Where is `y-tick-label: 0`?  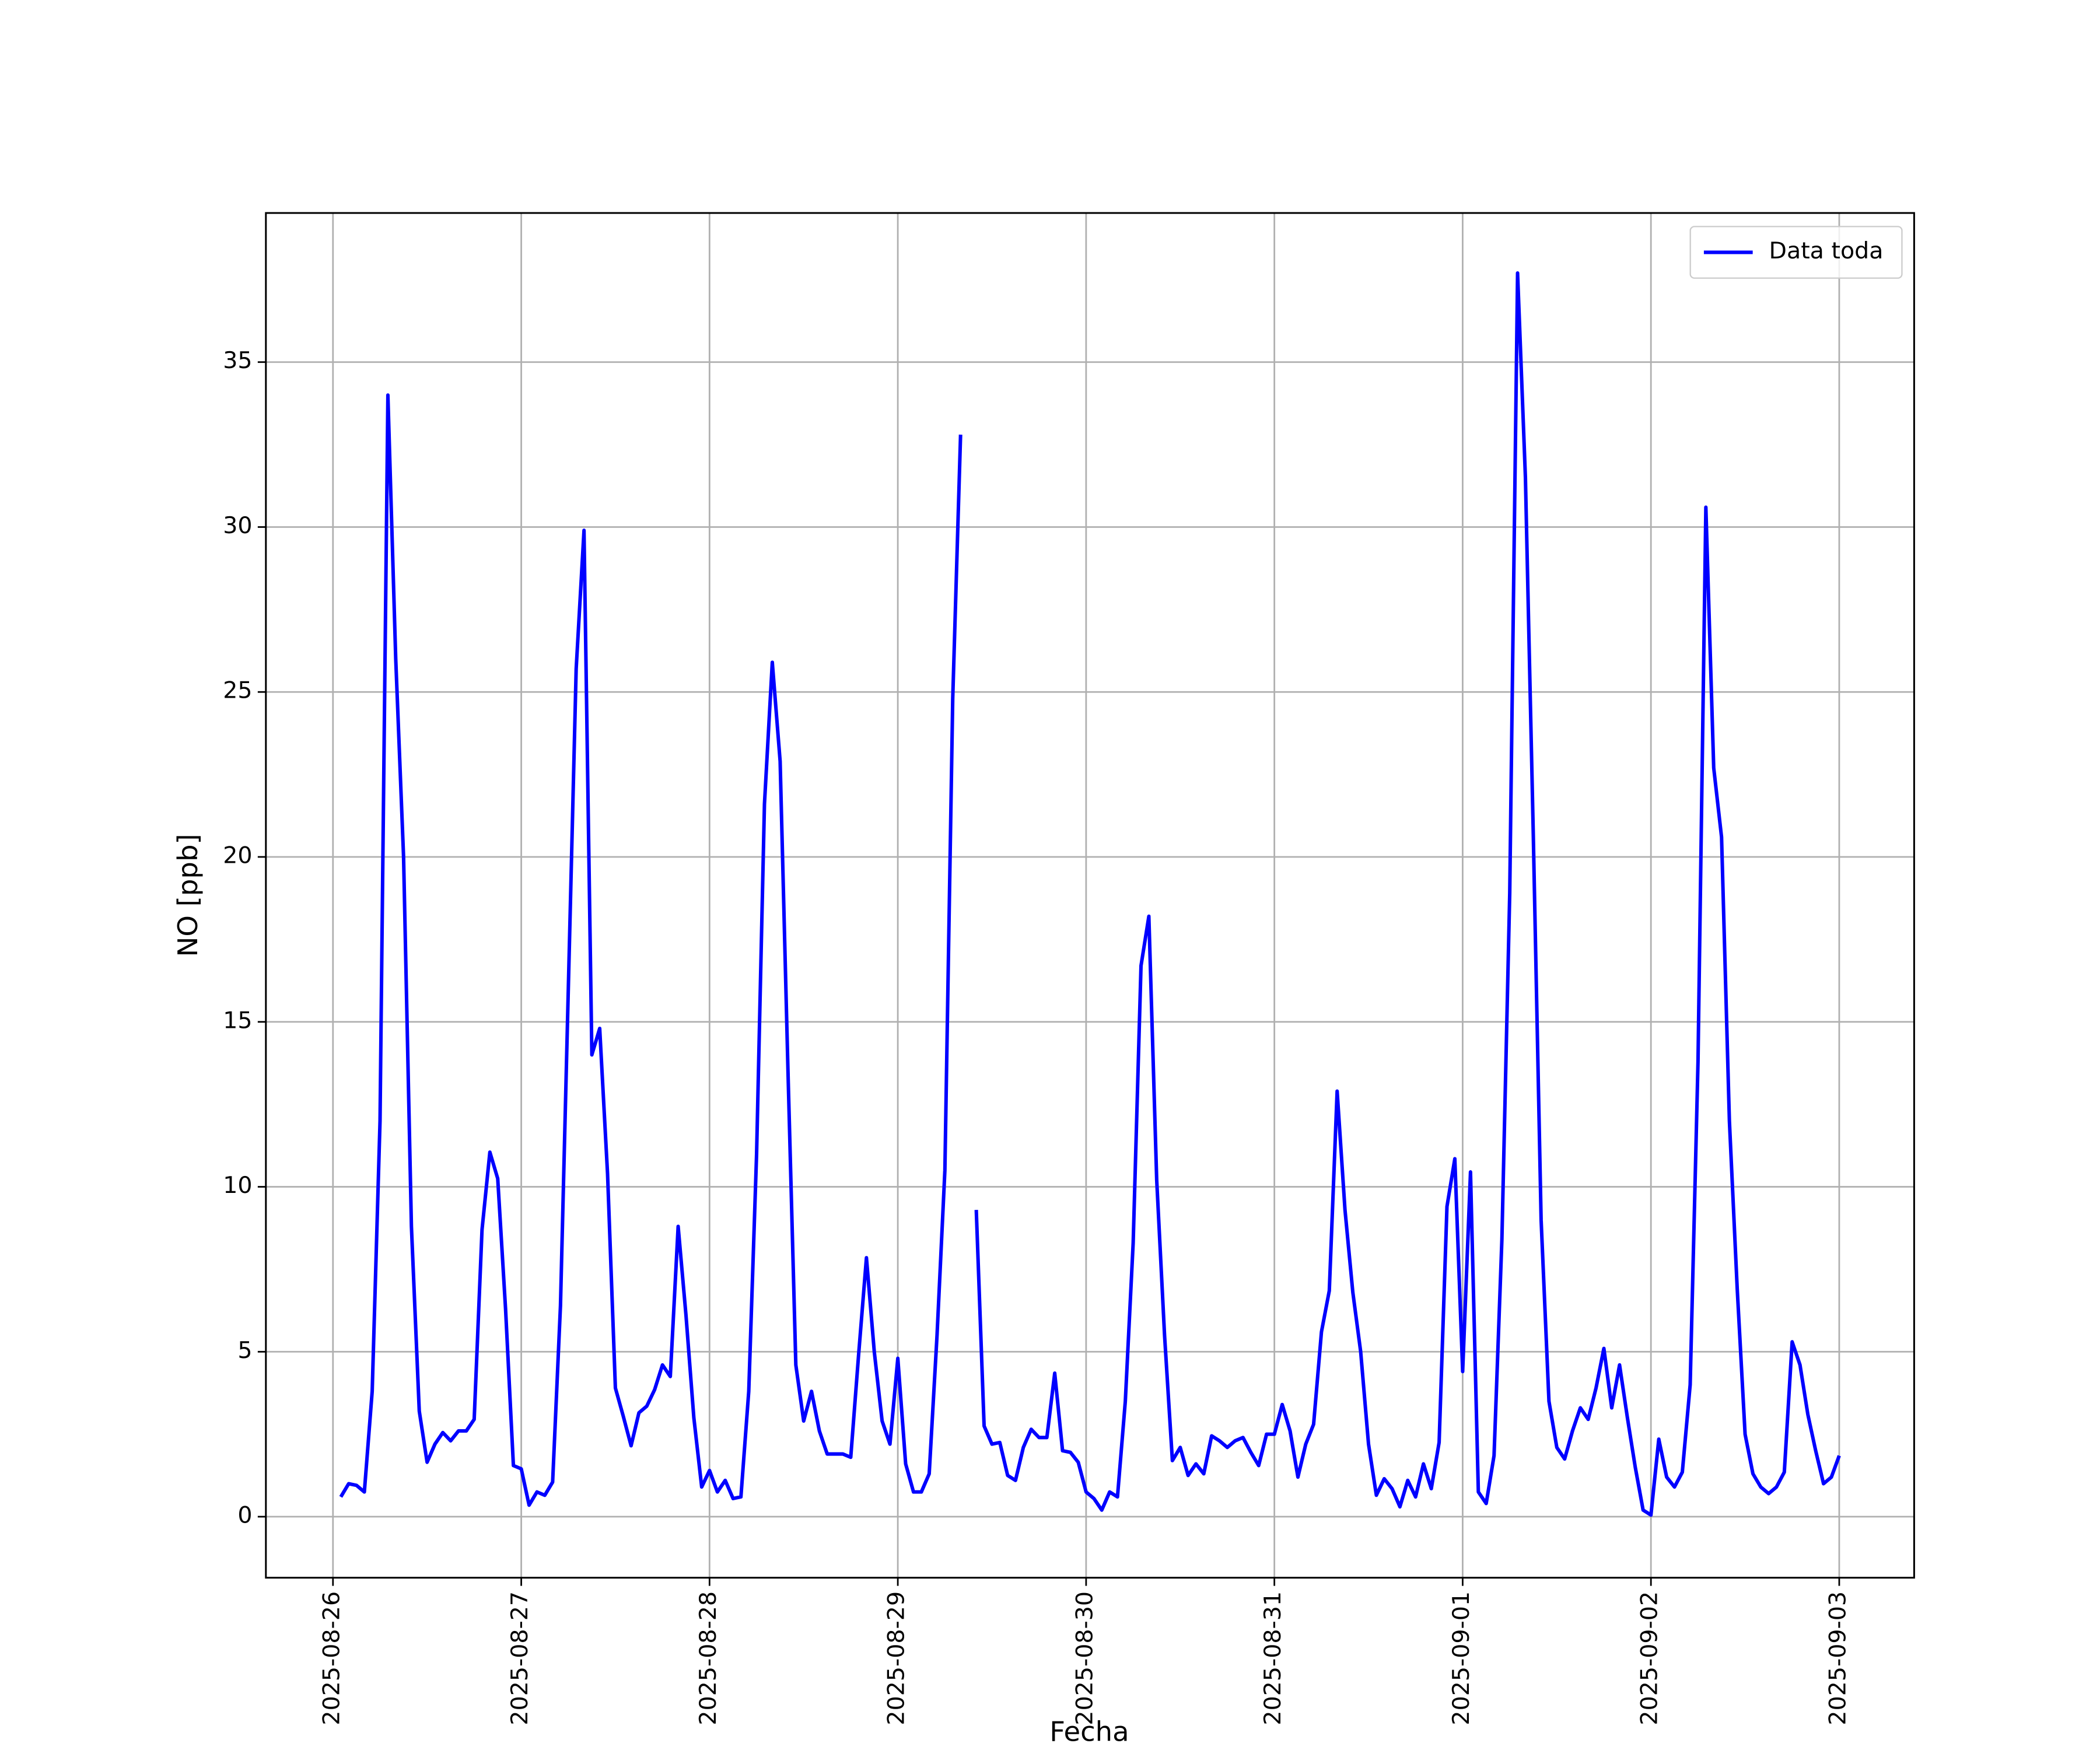
y-tick-label: 0 is located at coordinates (244, 1515).